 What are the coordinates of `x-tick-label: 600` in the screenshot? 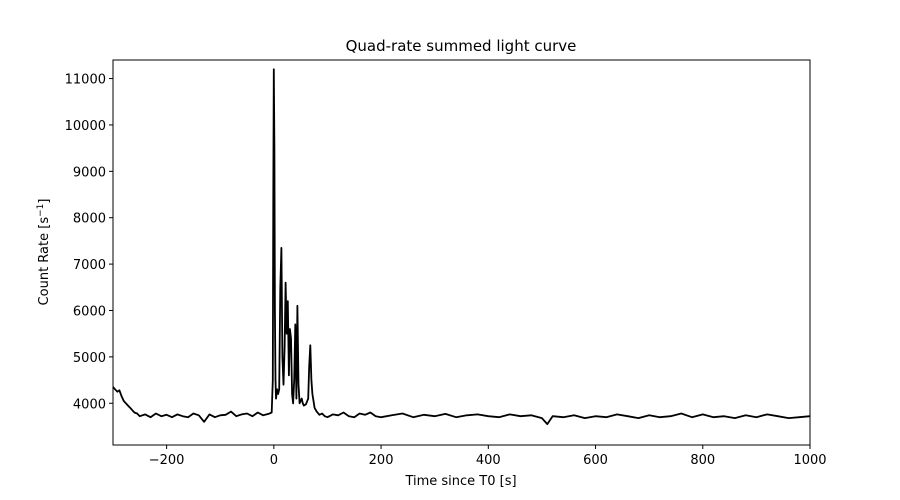 It's located at (595, 460).